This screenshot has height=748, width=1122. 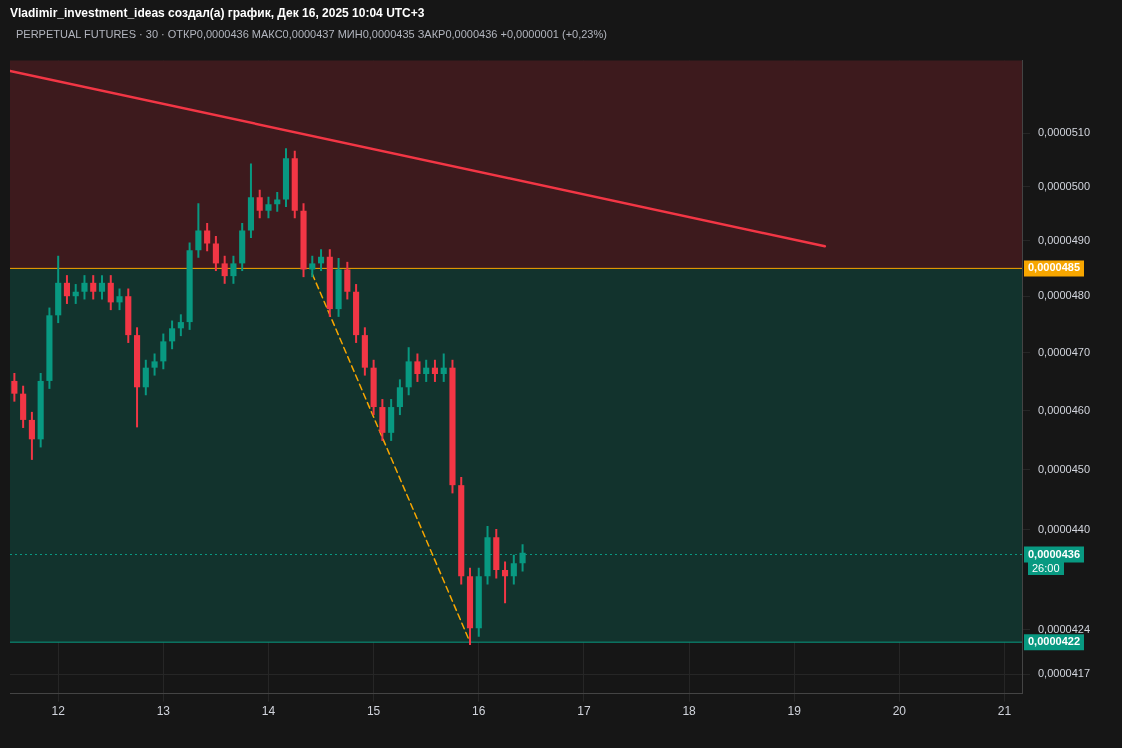 I want to click on chart-subtitle: PERPETUAL FUTURES · 30 · ОТКР0,0000436 МАКС0,0000437 МИН0,0000435 ЗАКР0,0000436 +0,0000001 (+0,23%), so click(x=311, y=34).